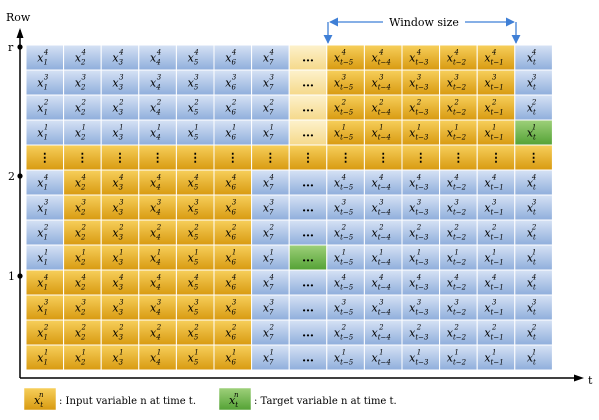 The width and height of the screenshot is (599, 420). What do you see at coordinates (231, 308) in the screenshot?
I see `grid-cell-label: x6 3` at bounding box center [231, 308].